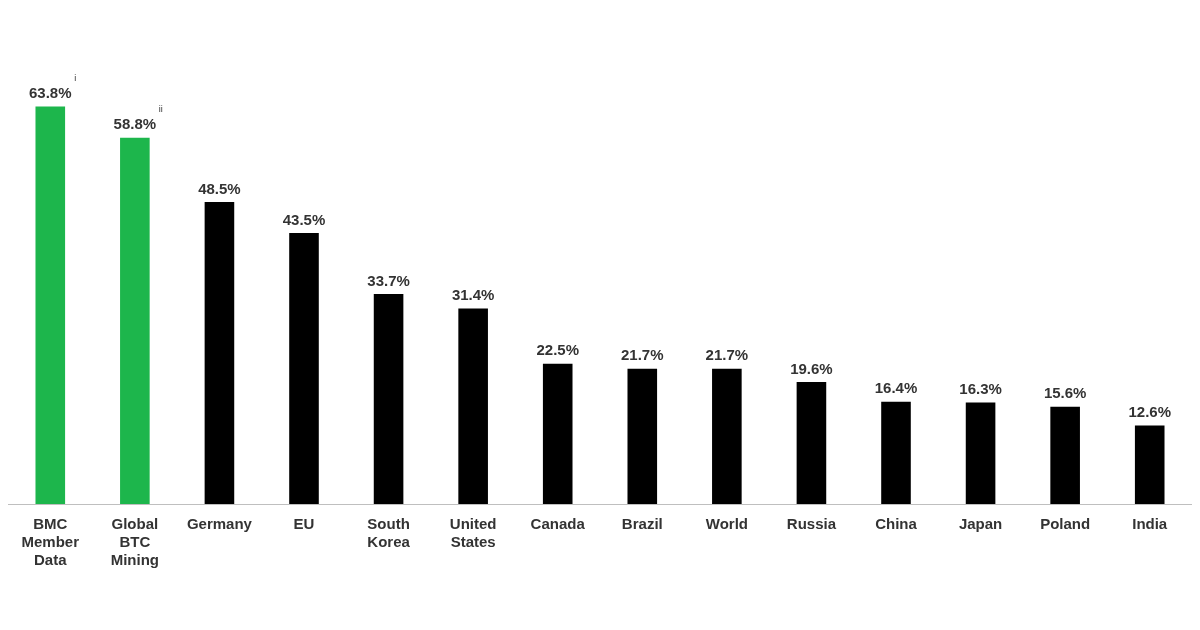  I want to click on data-label: 48.5%, so click(219, 188).